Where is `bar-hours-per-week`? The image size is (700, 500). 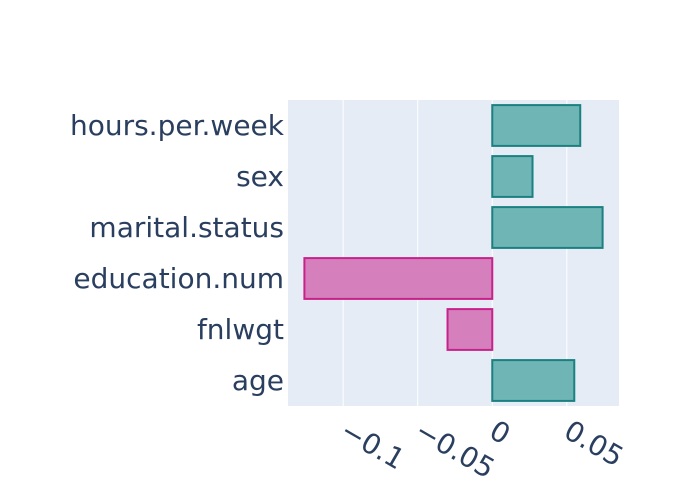
bar-hours-per-week is located at coordinates (536, 125).